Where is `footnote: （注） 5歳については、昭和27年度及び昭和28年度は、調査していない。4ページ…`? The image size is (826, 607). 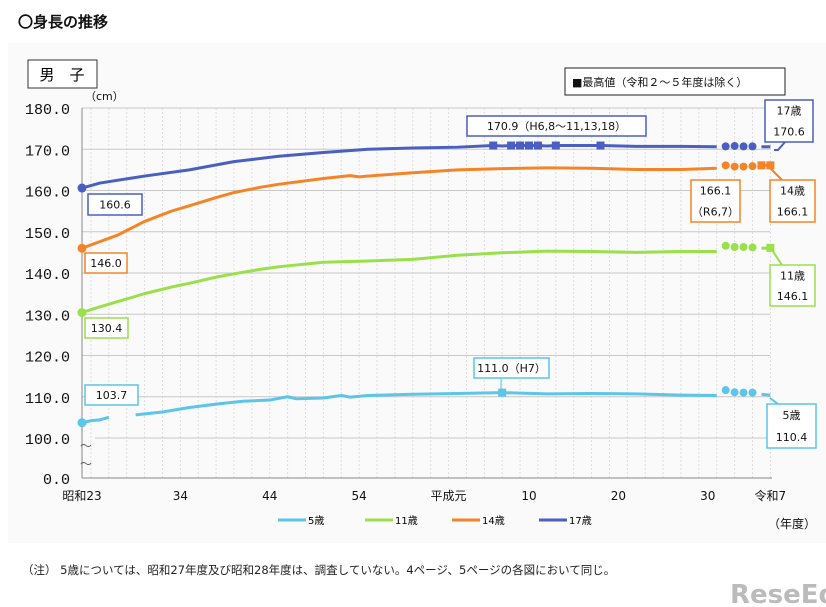 footnote: （注） 5歳については、昭和27年度及び昭和28年度は、調査していない。4ページ… is located at coordinates (318, 570).